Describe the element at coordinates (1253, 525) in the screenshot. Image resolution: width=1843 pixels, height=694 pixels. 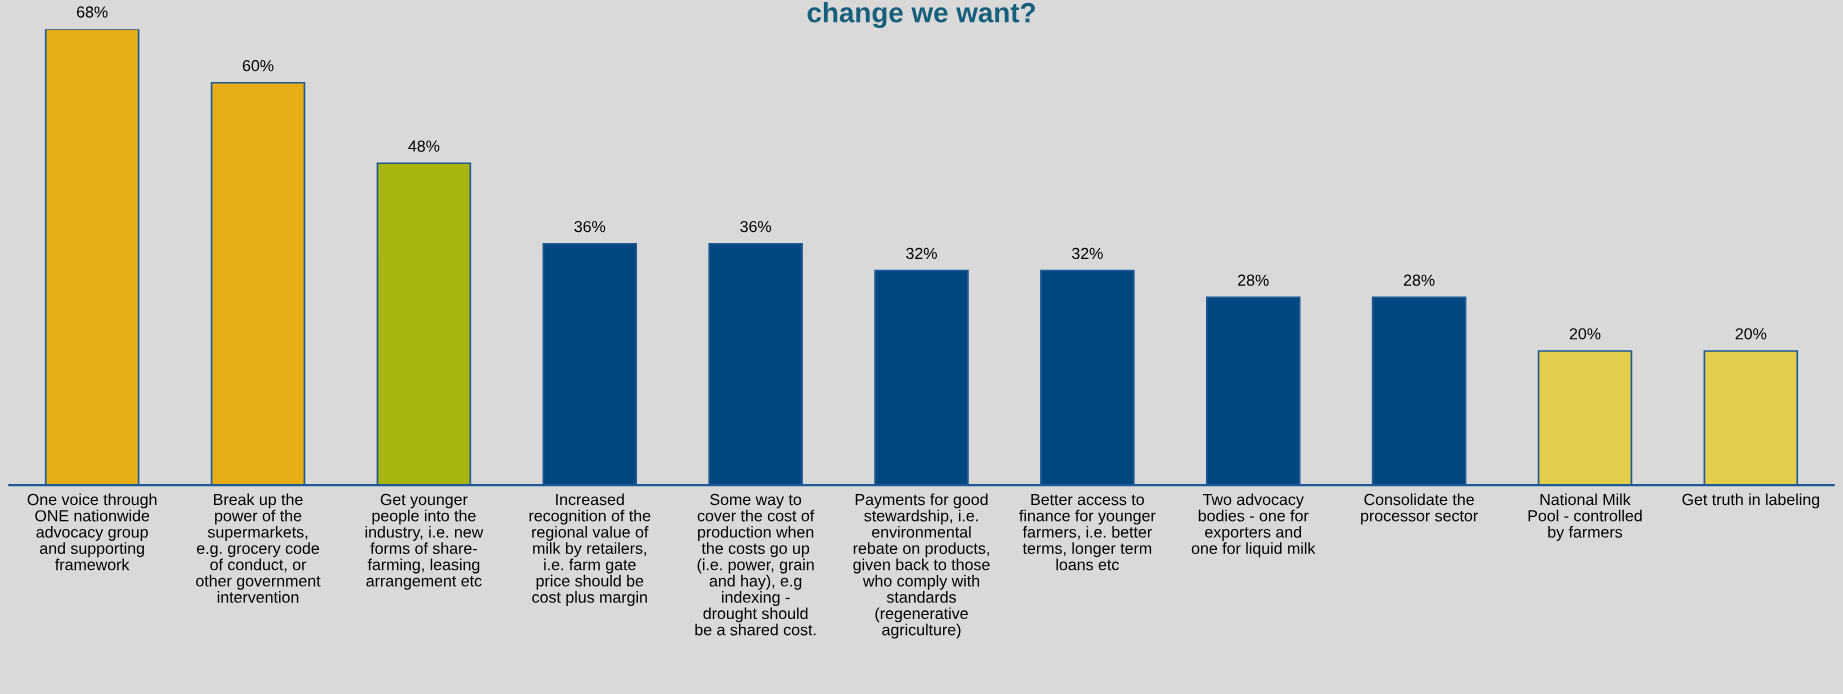
I see `x-tick-label: Two advocacy bodies - one for exporters and one for liquid milk` at that location.